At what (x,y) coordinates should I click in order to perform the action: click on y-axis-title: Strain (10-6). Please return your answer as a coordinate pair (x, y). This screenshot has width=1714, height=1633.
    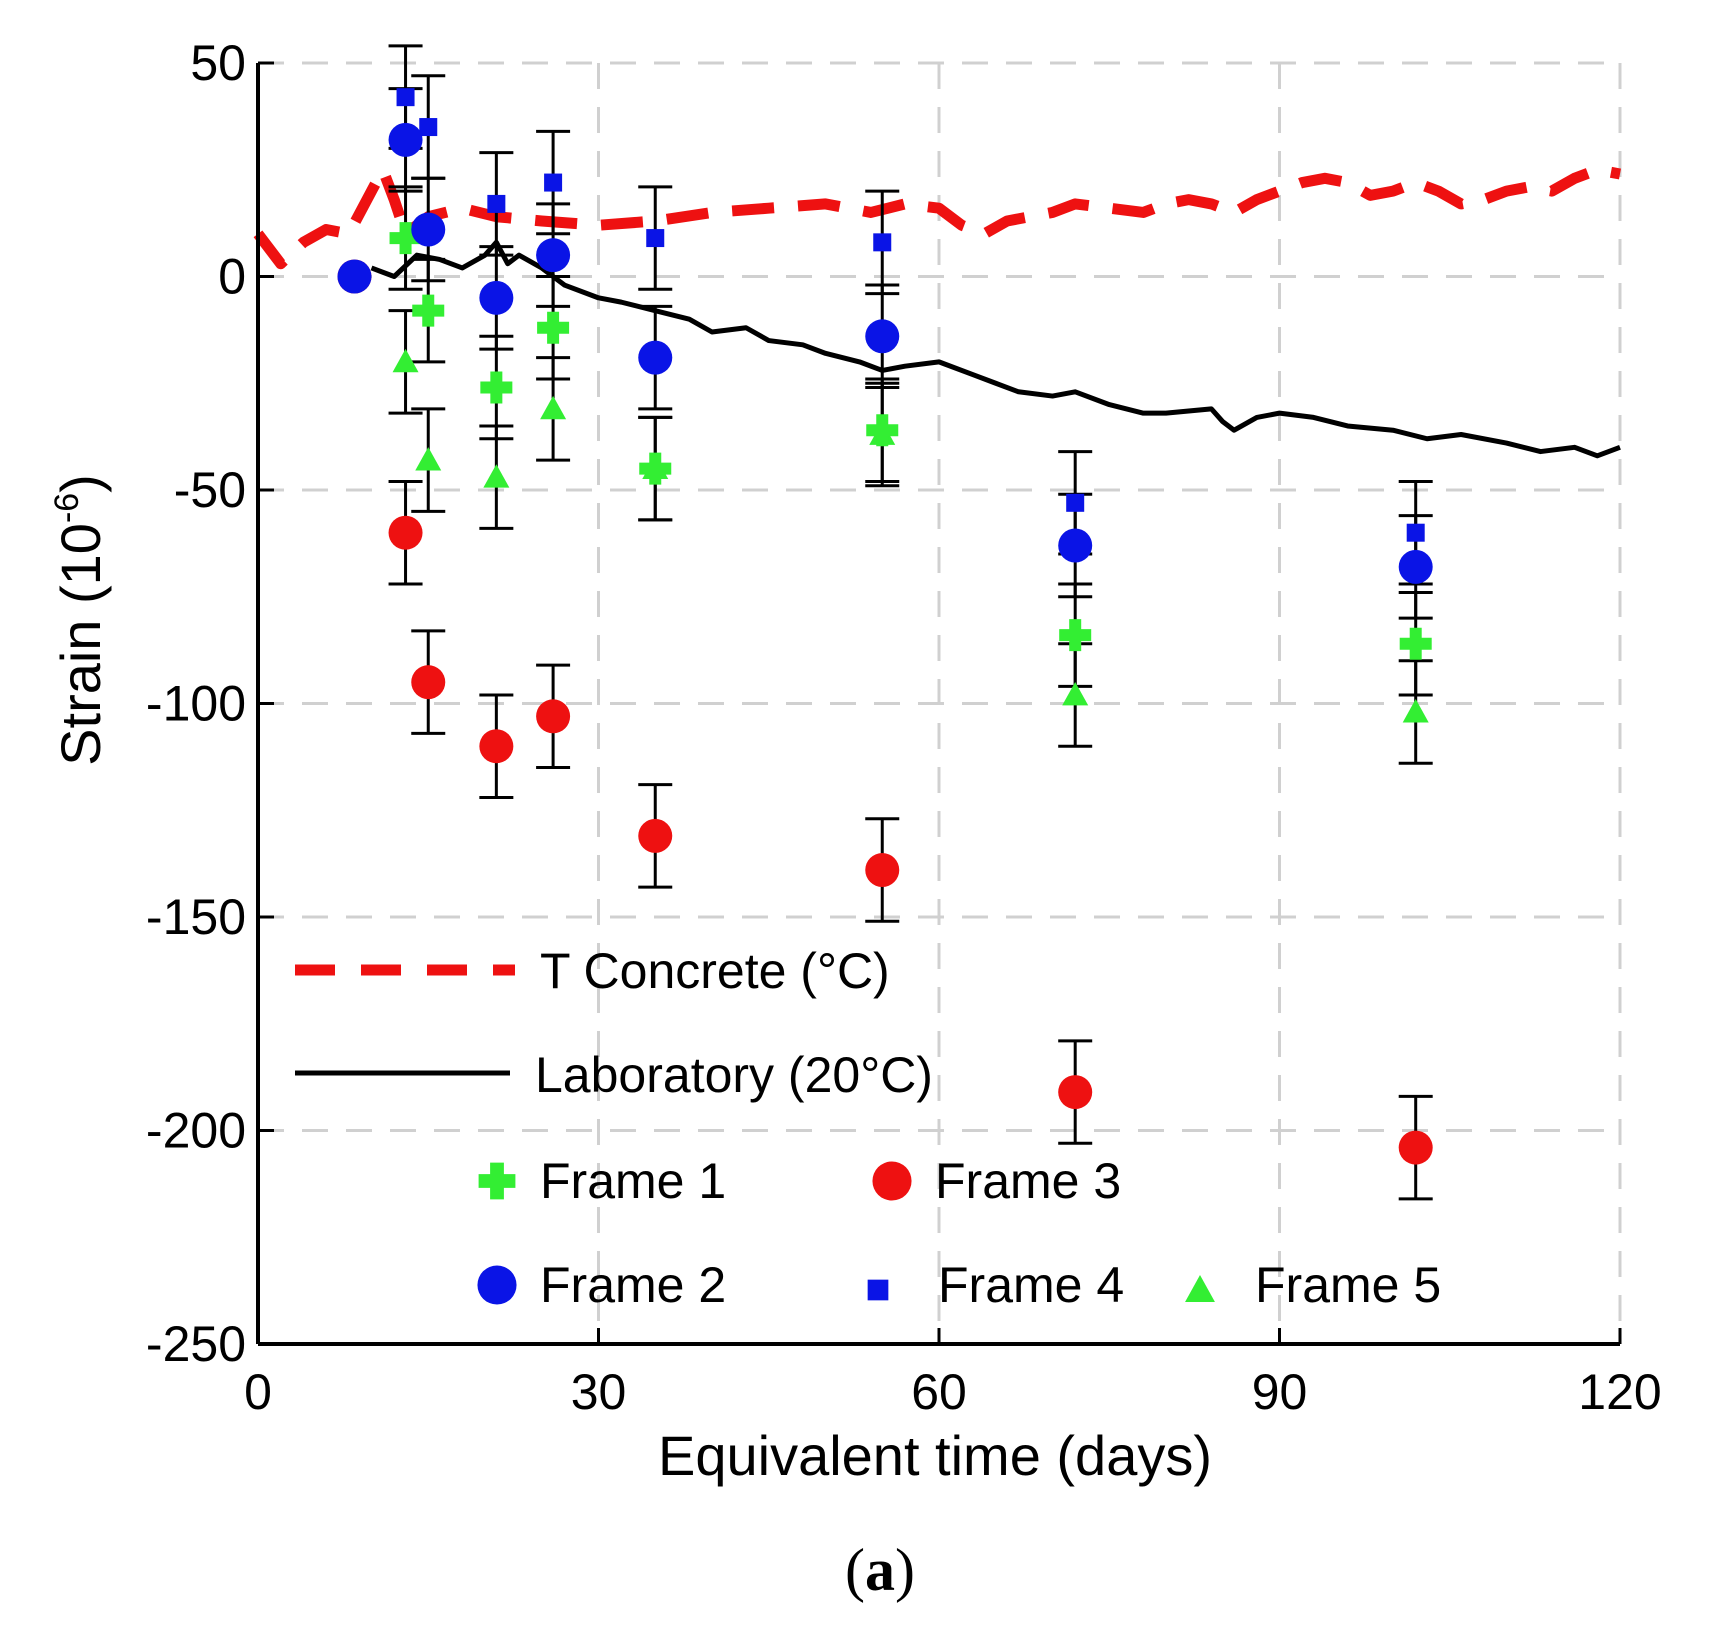
    Looking at the image, I should click on (80, 620).